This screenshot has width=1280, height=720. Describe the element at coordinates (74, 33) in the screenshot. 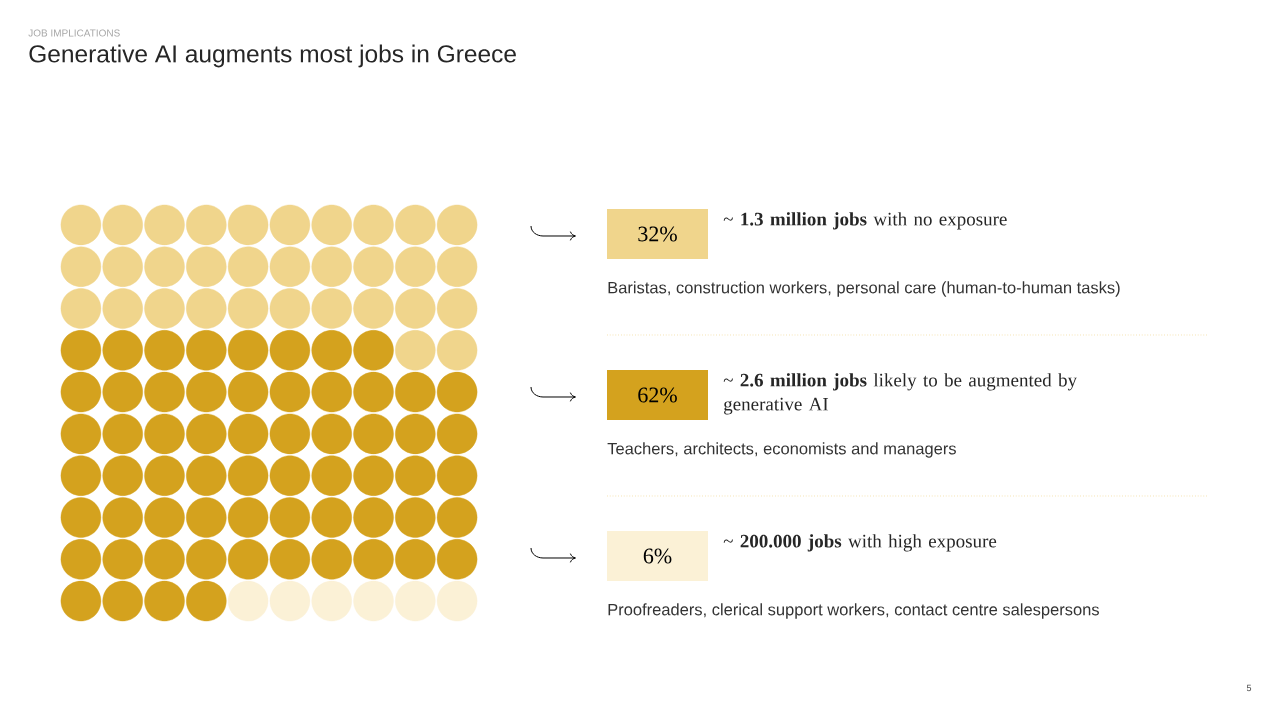

I see `text: JOB IMPLICATIONS` at that location.